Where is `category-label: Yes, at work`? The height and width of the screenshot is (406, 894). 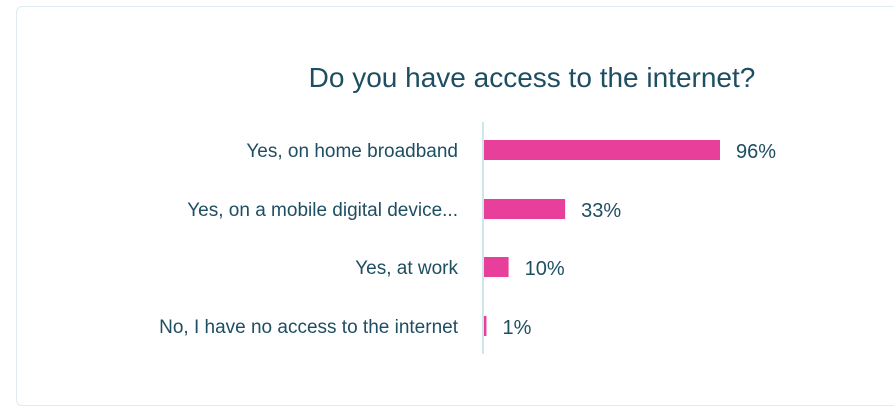 category-label: Yes, at work is located at coordinates (406, 268).